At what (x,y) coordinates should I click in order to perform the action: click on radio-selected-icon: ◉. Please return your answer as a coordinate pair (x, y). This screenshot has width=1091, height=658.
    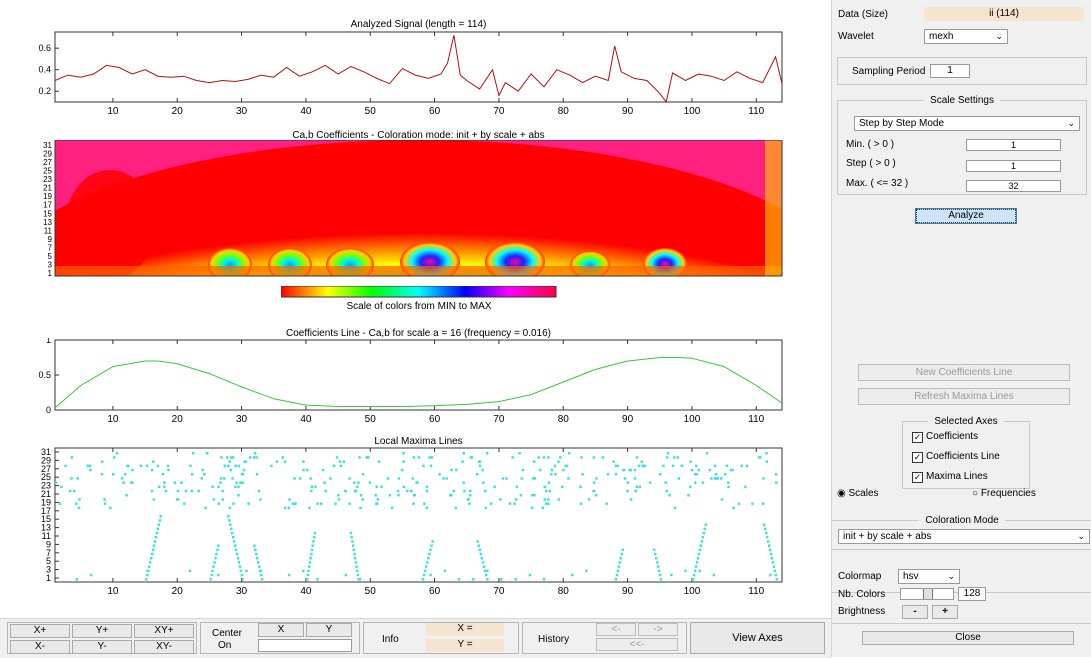
    Looking at the image, I should click on (841, 493).